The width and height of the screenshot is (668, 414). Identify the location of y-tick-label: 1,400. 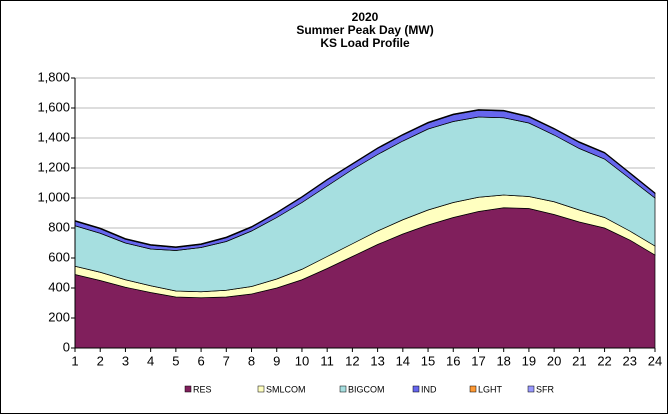
(53, 136).